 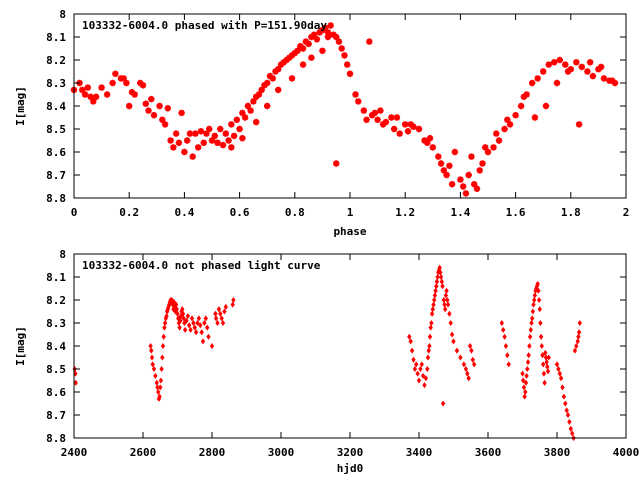 I want to click on y-tick-label: 8.6, so click(x=56, y=152).